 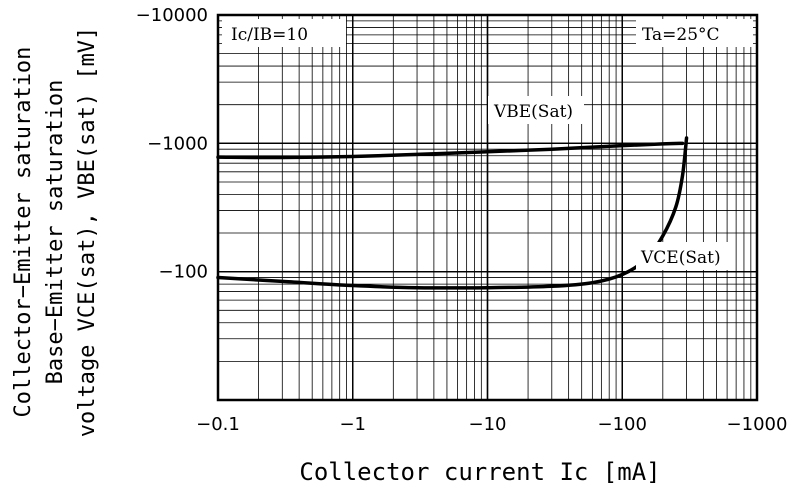 I want to click on x-tick-label: −100, so click(x=622, y=424).